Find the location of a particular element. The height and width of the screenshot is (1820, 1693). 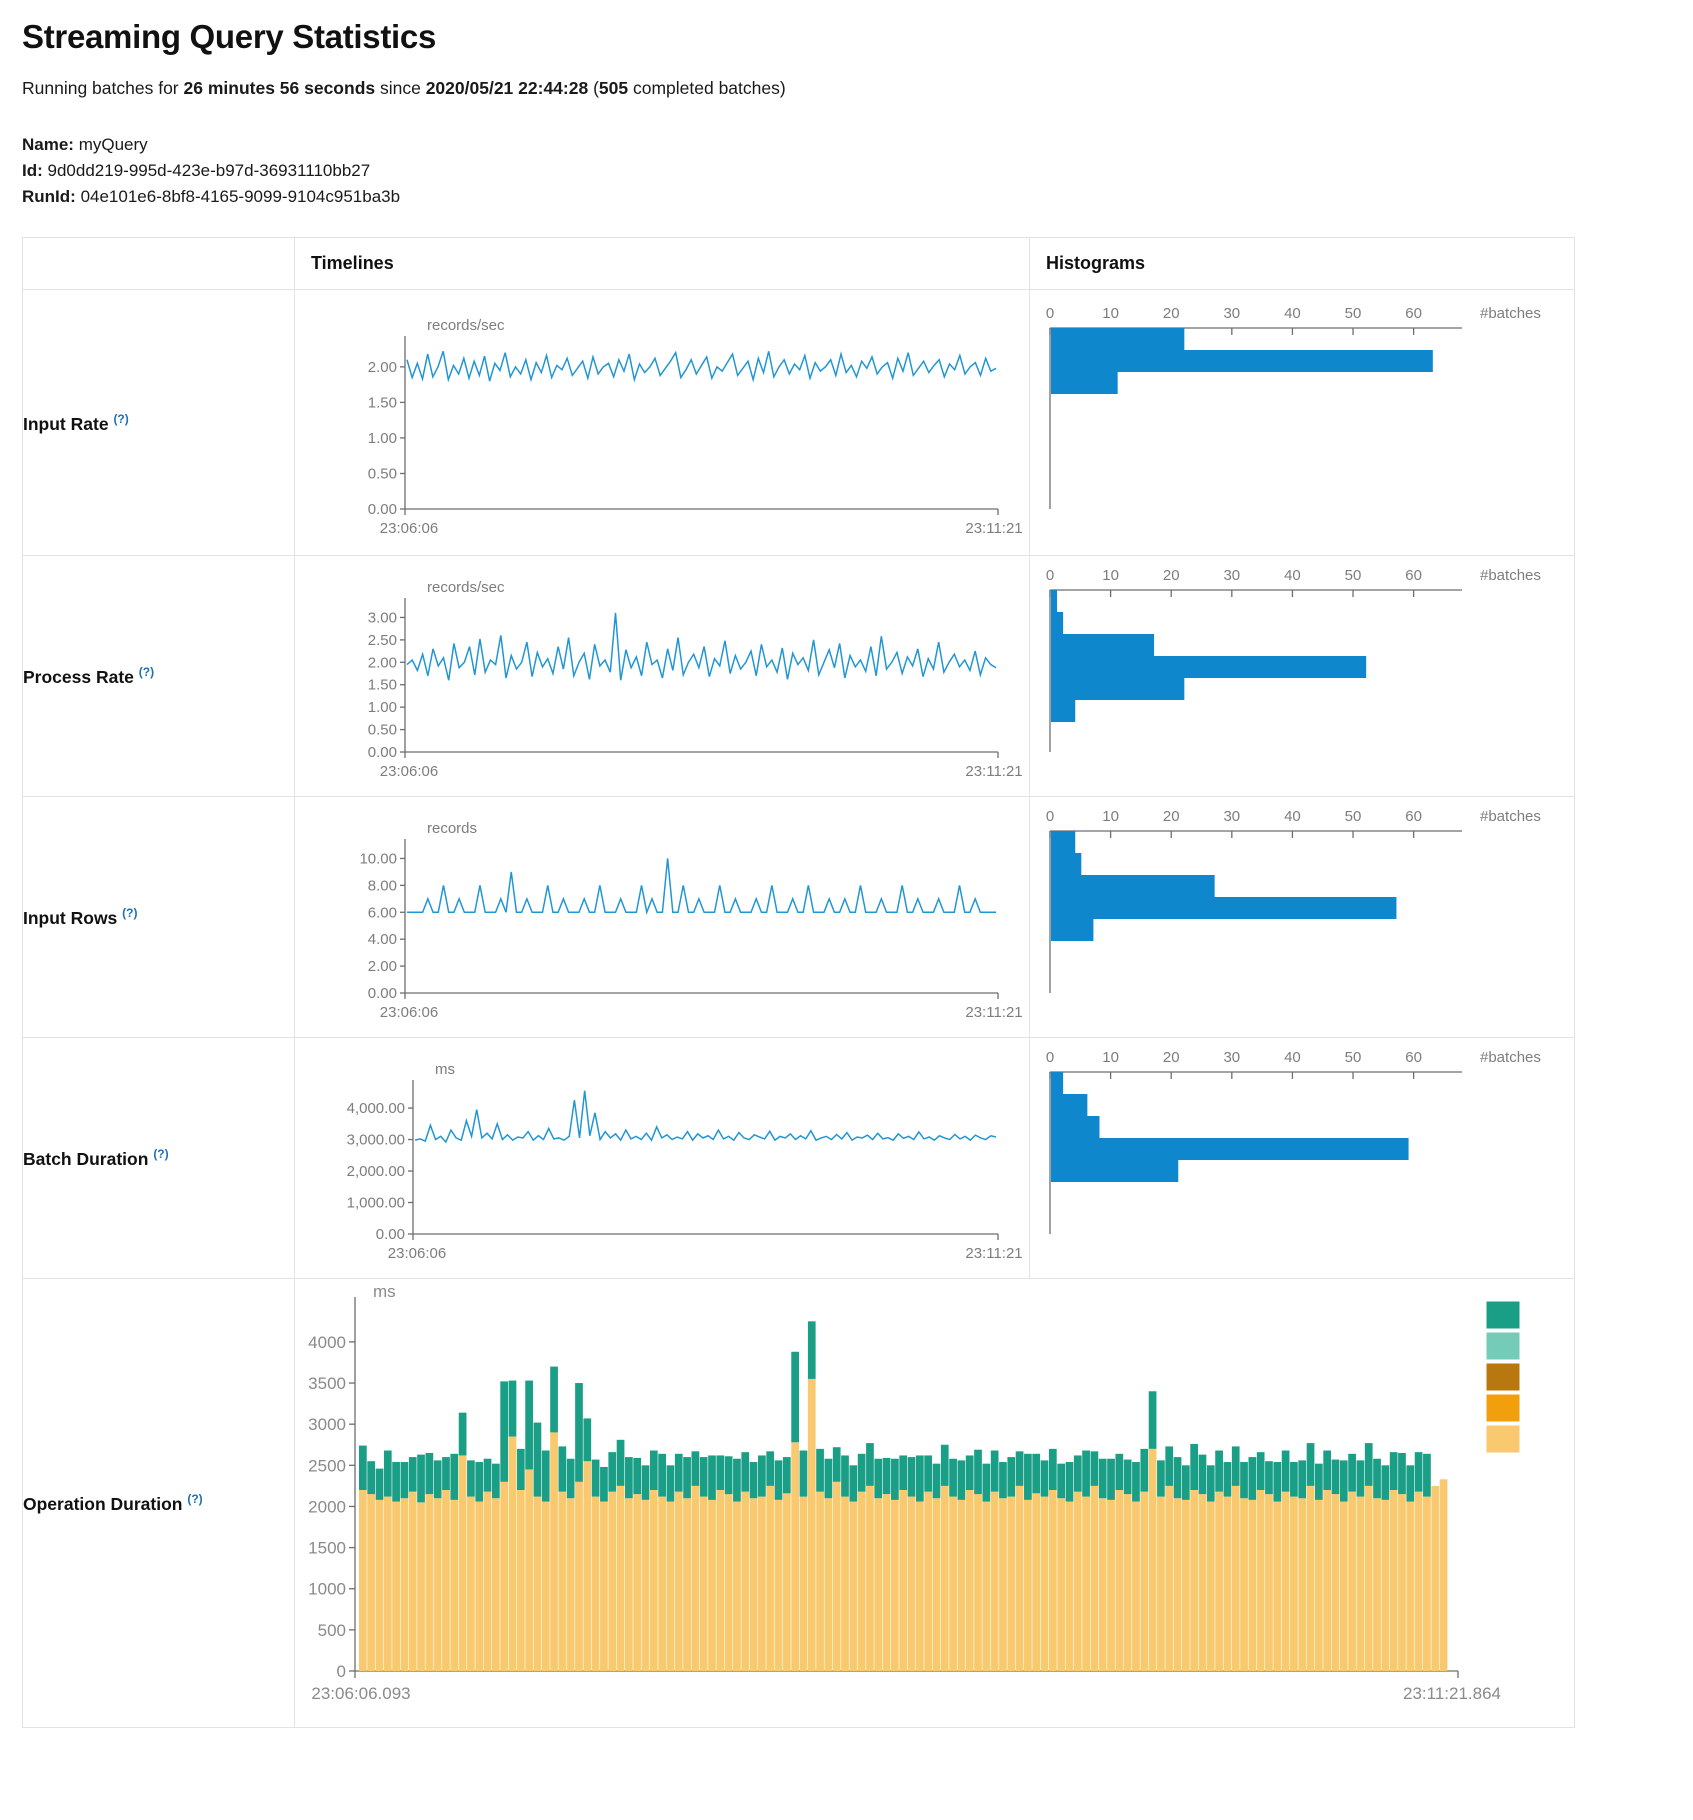

row-label-text: Operation Duration is located at coordinates (103, 1503).